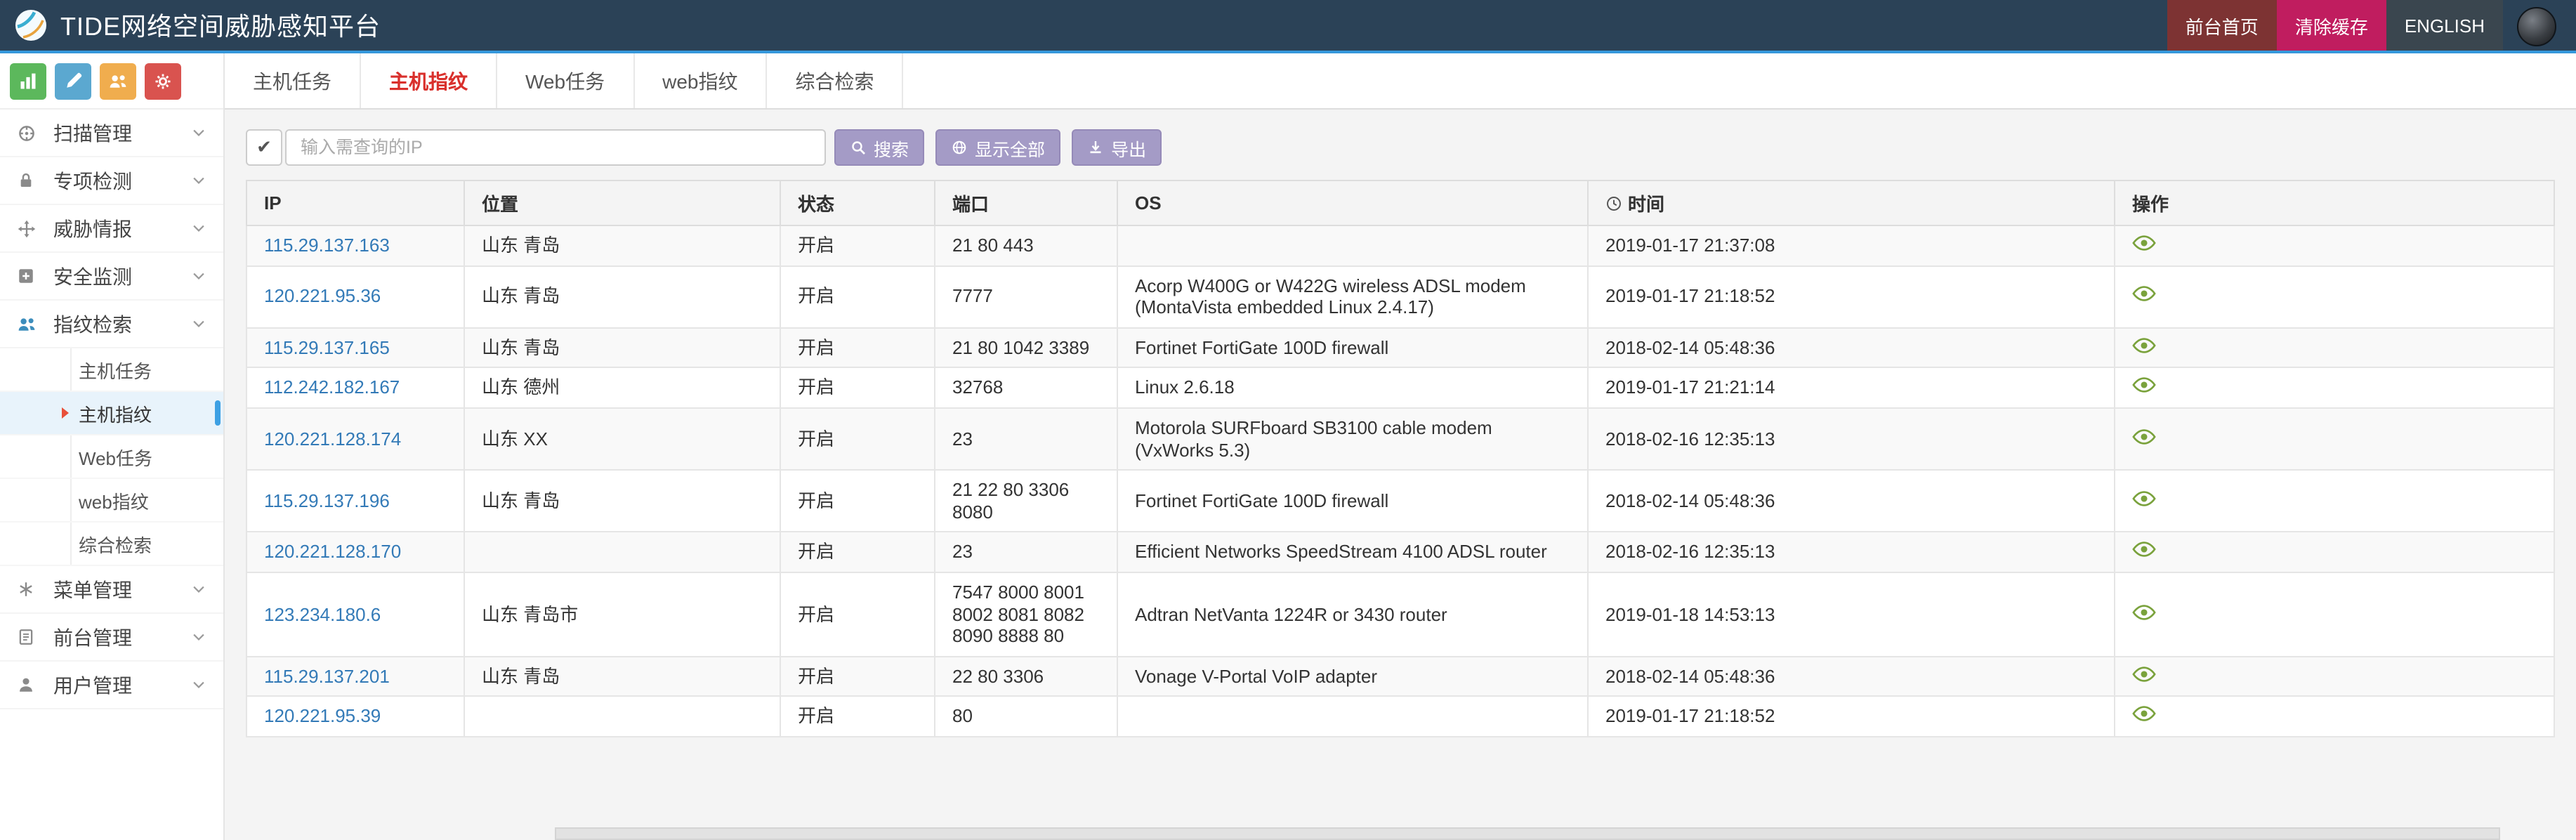 The width and height of the screenshot is (2576, 840). I want to click on threat-icon, so click(29, 228).